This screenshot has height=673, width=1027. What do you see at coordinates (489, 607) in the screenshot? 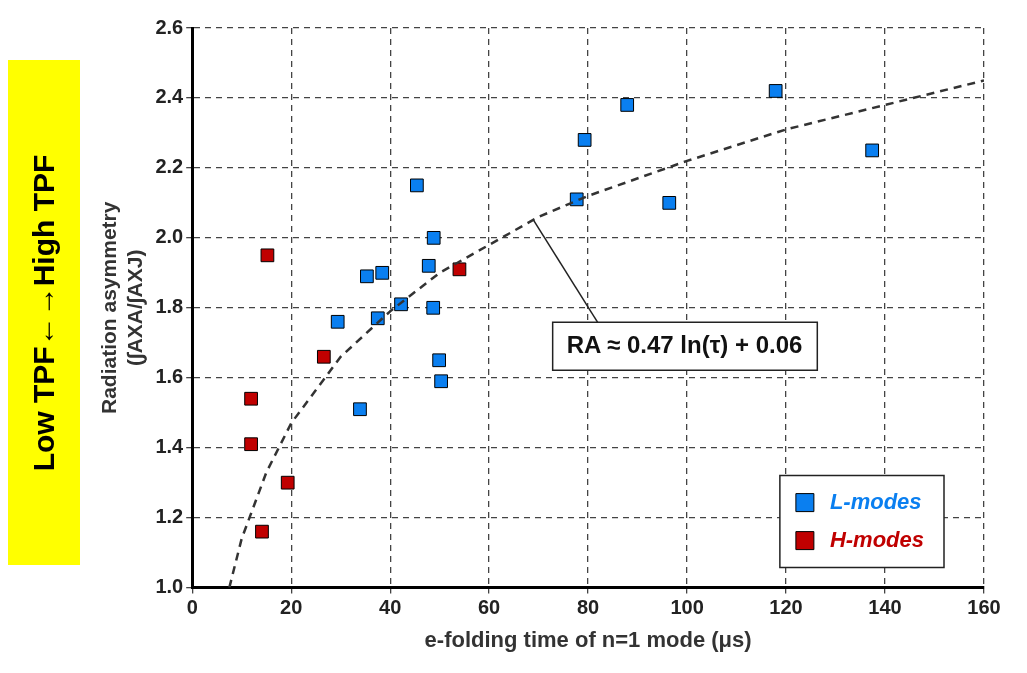
I see `x-tick-label: 60` at bounding box center [489, 607].